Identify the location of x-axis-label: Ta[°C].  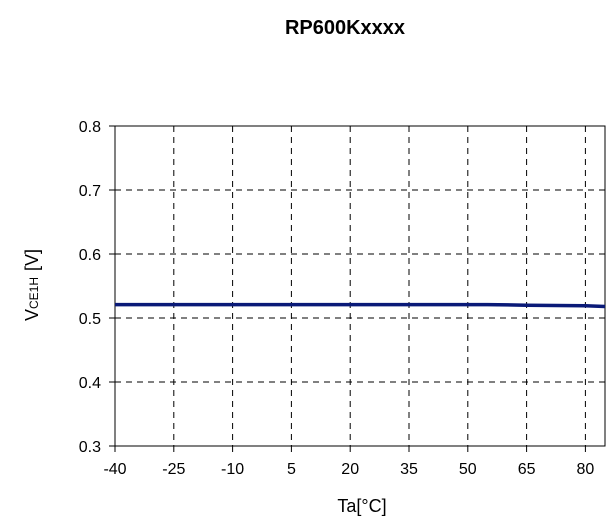
(361, 506).